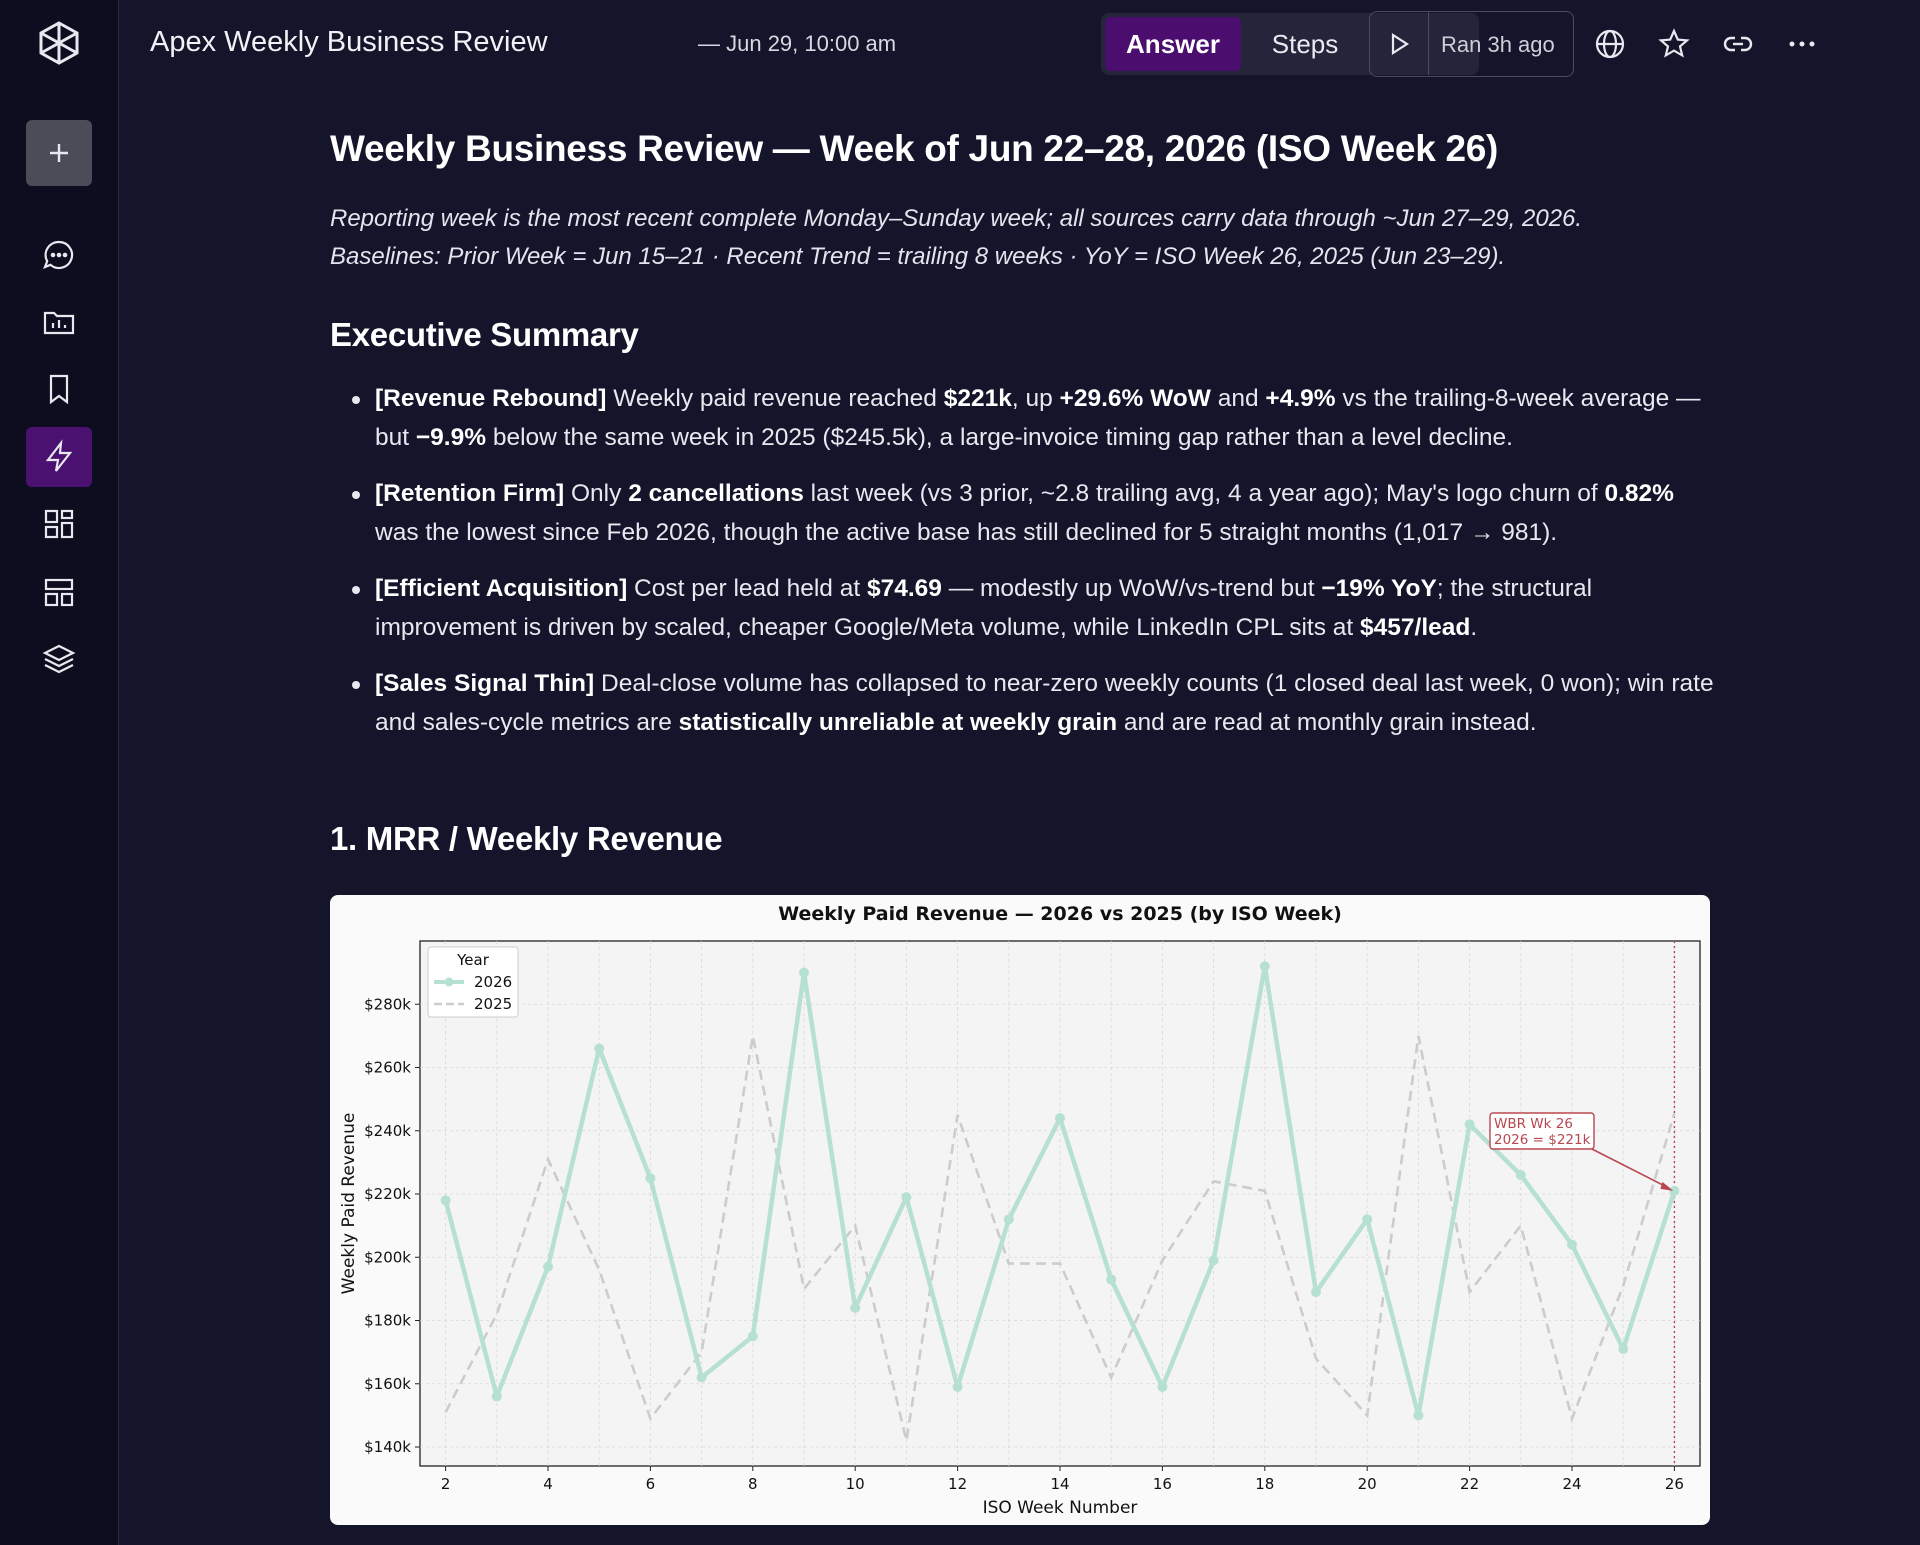 The image size is (1920, 1545). I want to click on bookmark-icon, so click(59, 389).